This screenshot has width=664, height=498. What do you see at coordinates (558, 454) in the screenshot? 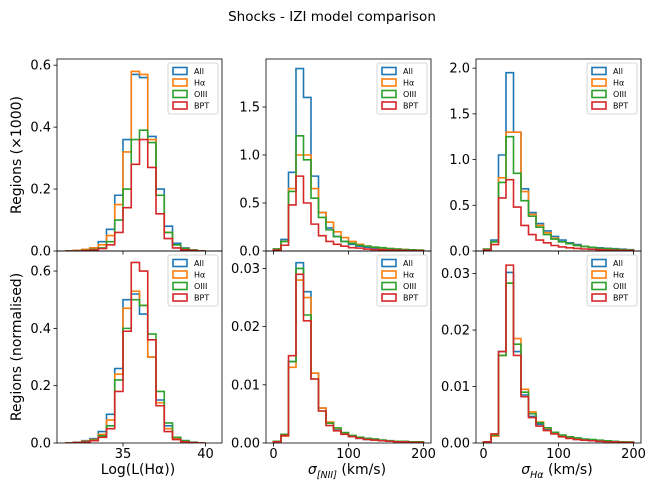
I see `x-tick-label: 100` at bounding box center [558, 454].